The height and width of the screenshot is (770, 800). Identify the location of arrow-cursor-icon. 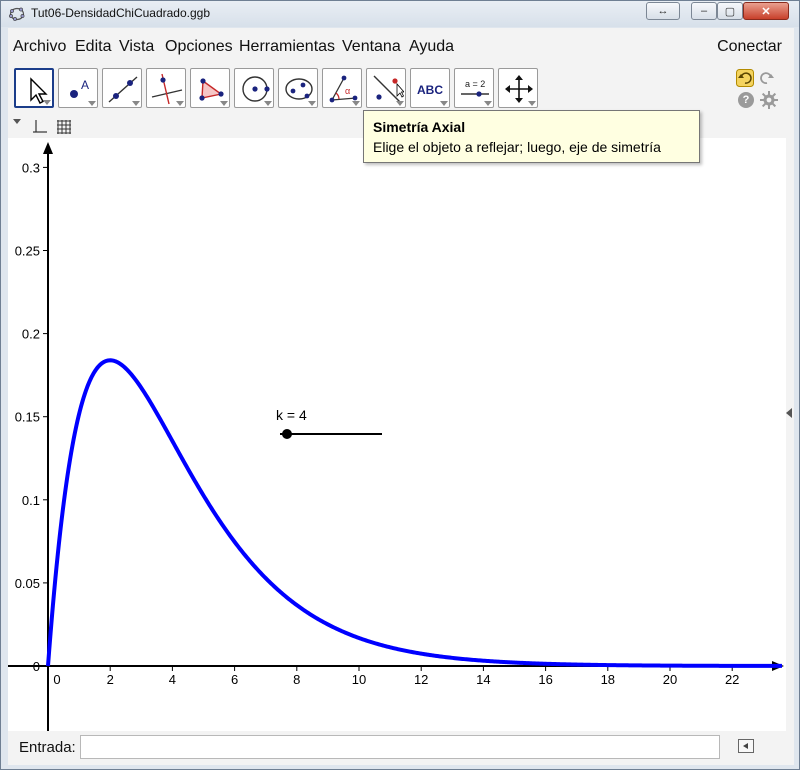
(39, 90).